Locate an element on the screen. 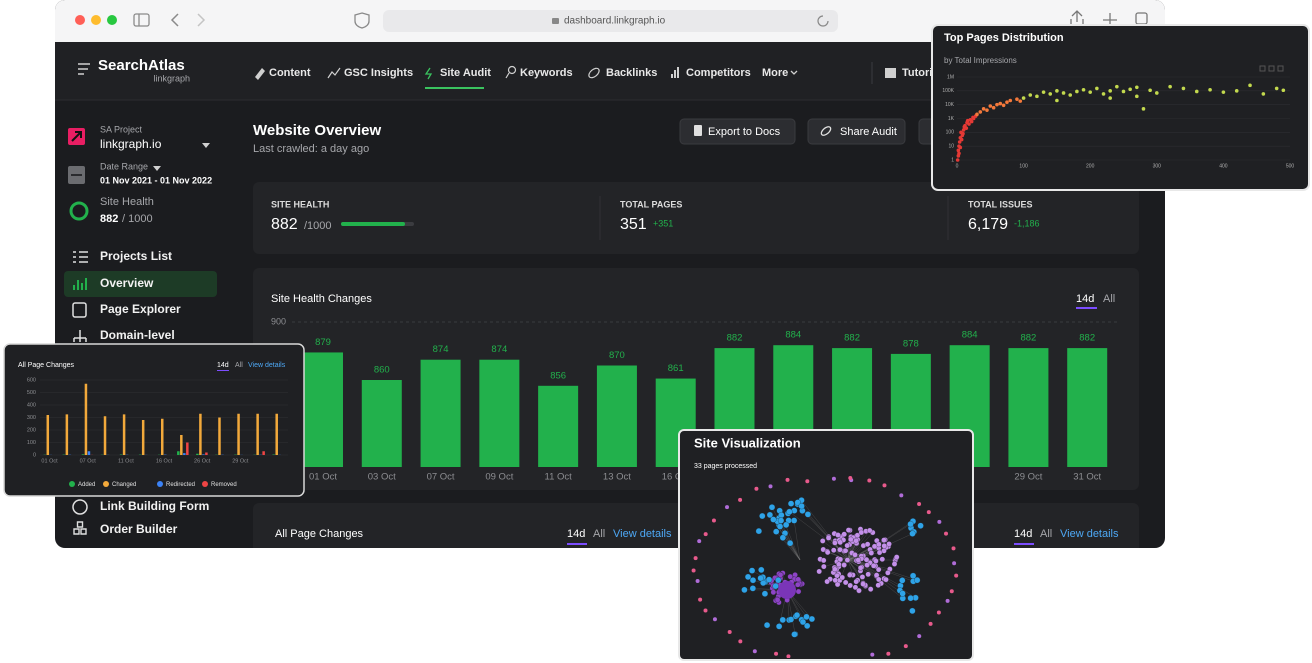 This screenshot has width=1312, height=663. legend-swatch is located at coordinates (160, 484).